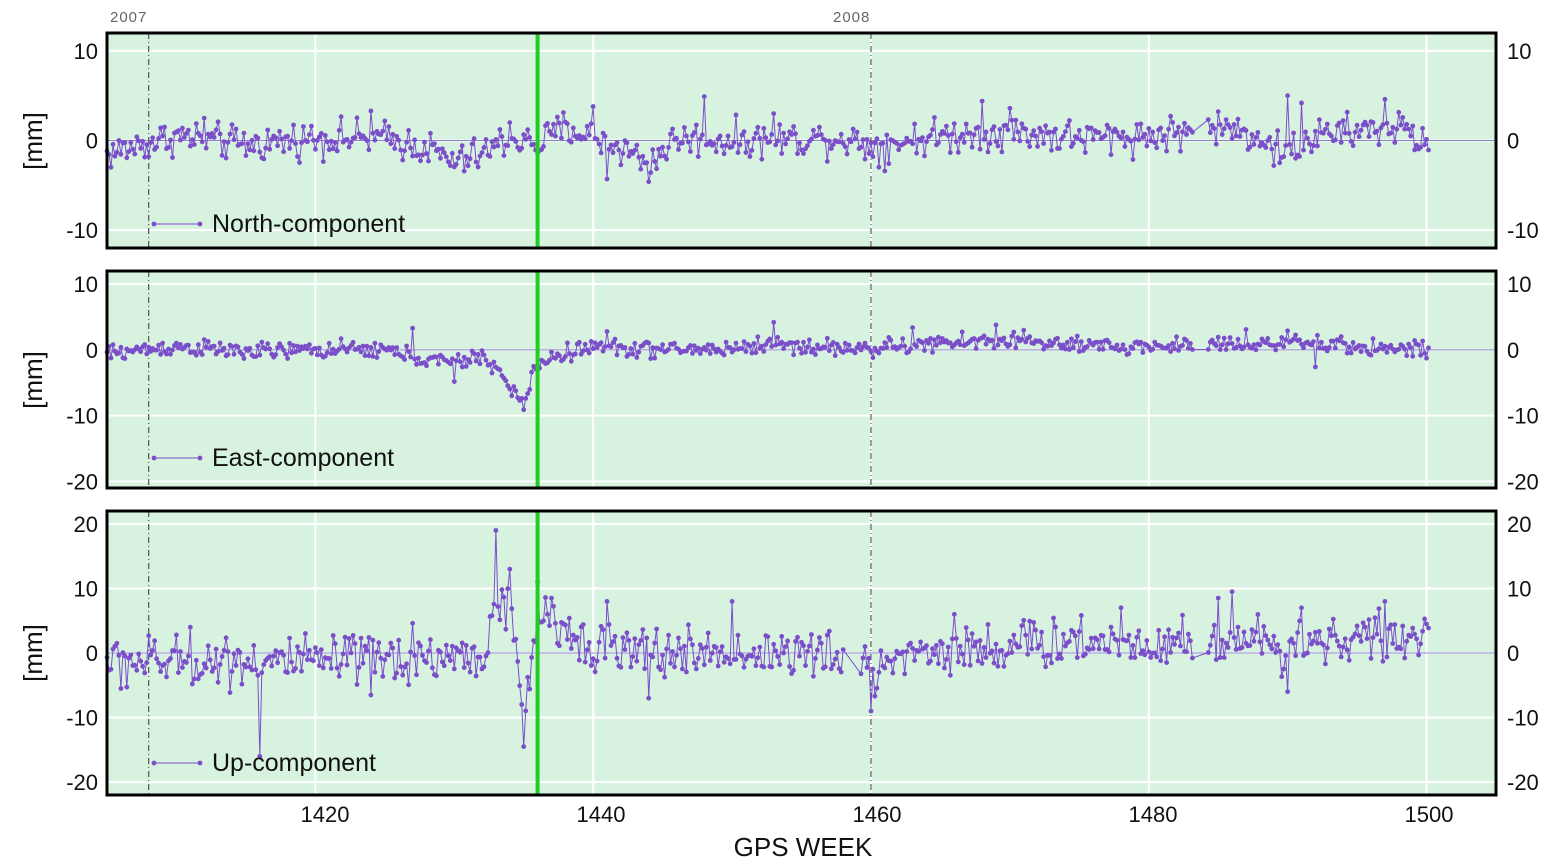 This screenshot has width=1552, height=864. I want to click on y-tick-label-left: -20, so click(82, 782).